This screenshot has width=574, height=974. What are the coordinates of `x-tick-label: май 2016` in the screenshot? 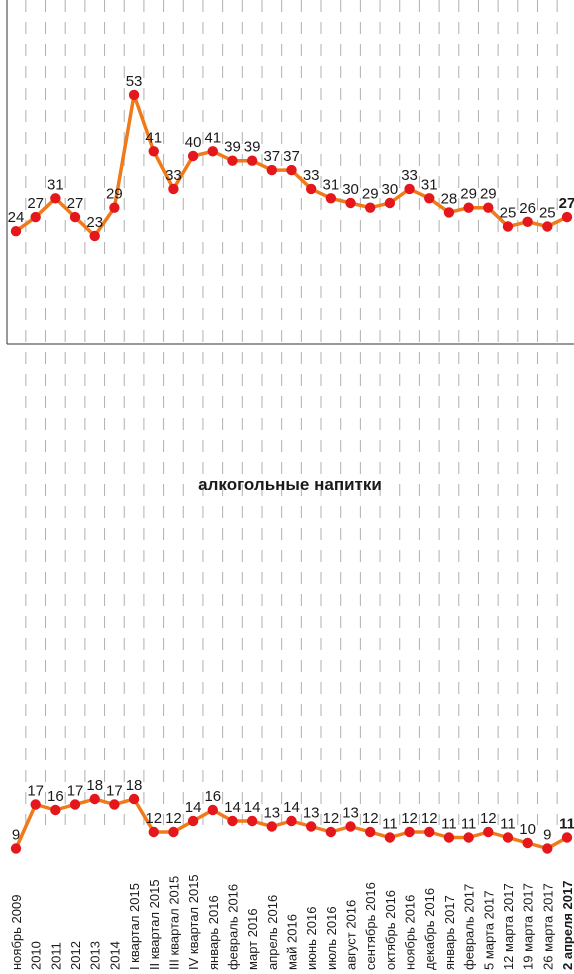 It's located at (292, 942).